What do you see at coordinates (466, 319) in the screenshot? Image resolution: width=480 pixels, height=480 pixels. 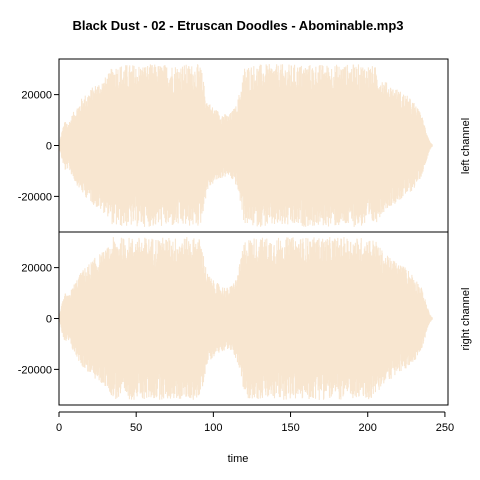 I see `right-channel-label: right channel` at bounding box center [466, 319].